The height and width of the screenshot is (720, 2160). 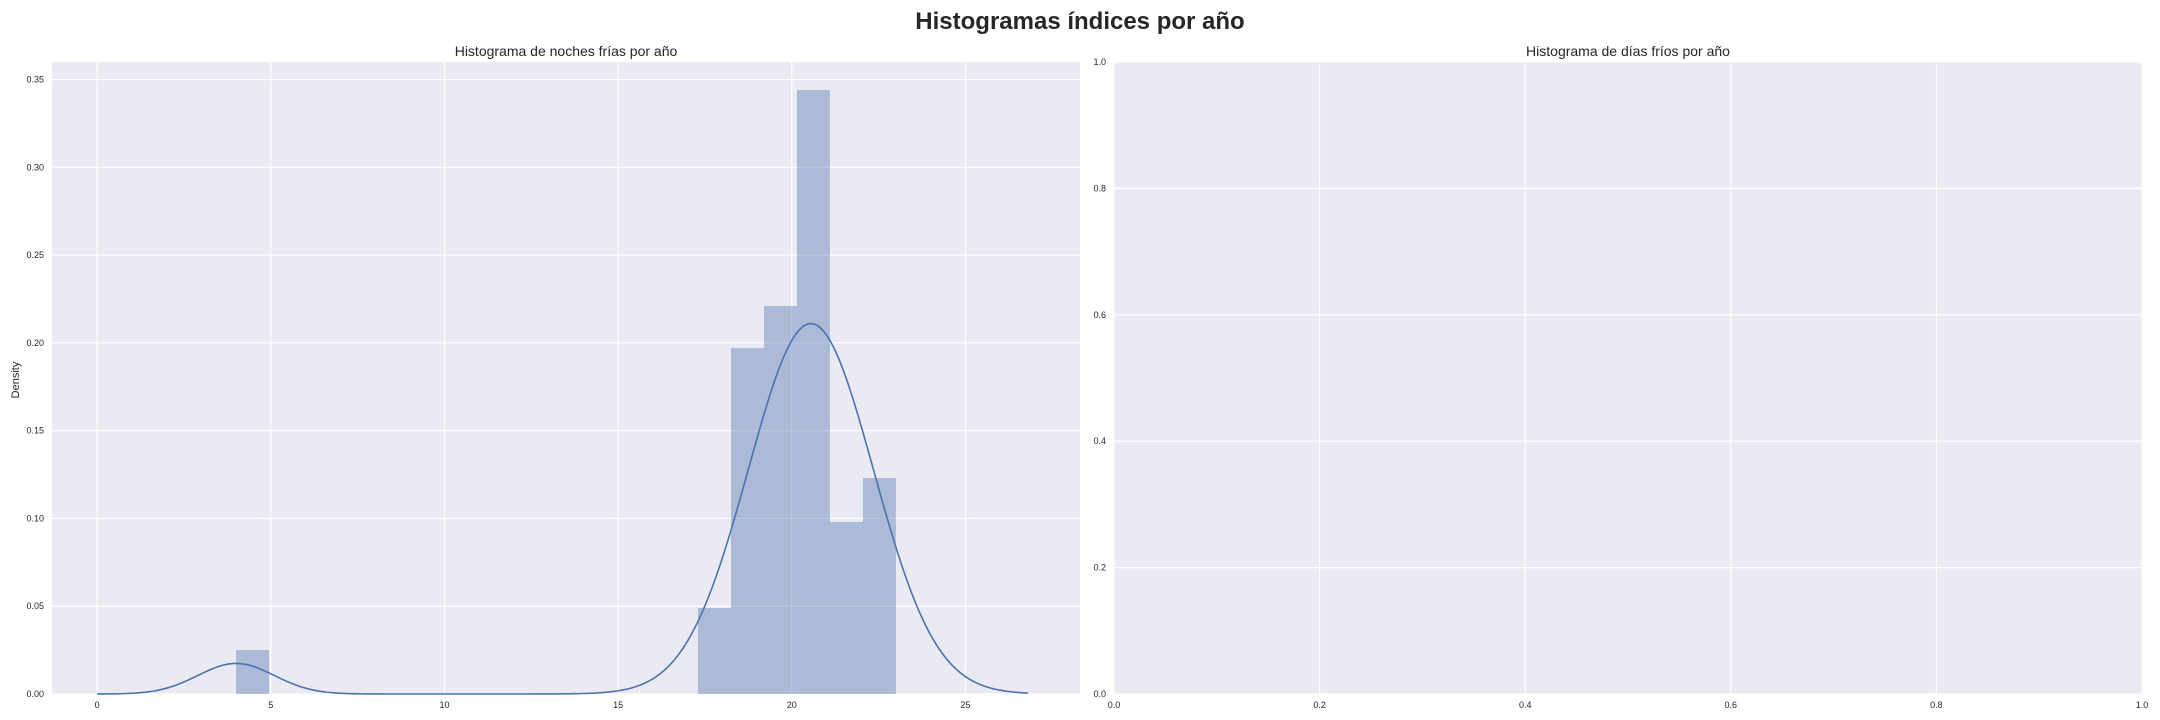 I want to click on x-tick-label: 0.2, so click(x=1319, y=705).